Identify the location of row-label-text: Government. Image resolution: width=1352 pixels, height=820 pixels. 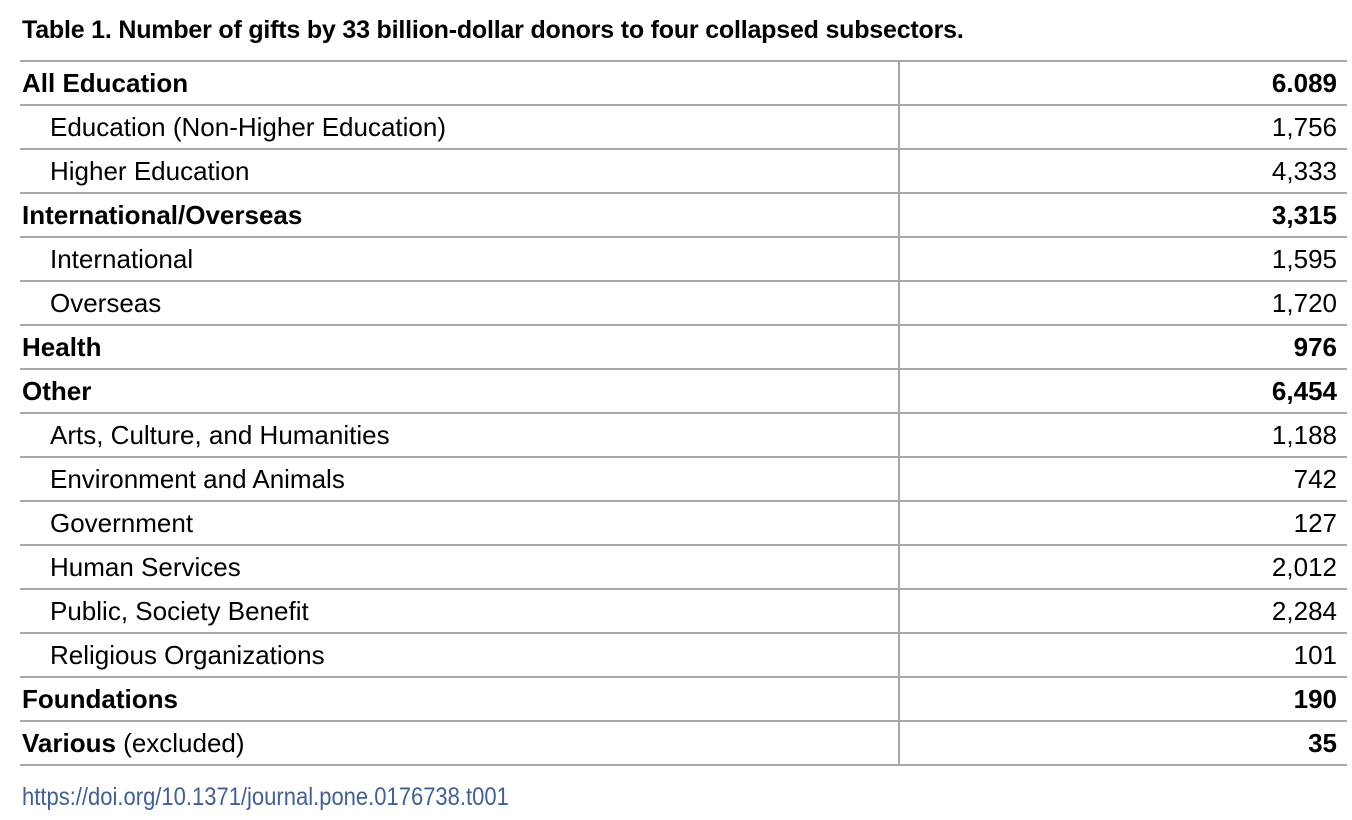
(122, 522).